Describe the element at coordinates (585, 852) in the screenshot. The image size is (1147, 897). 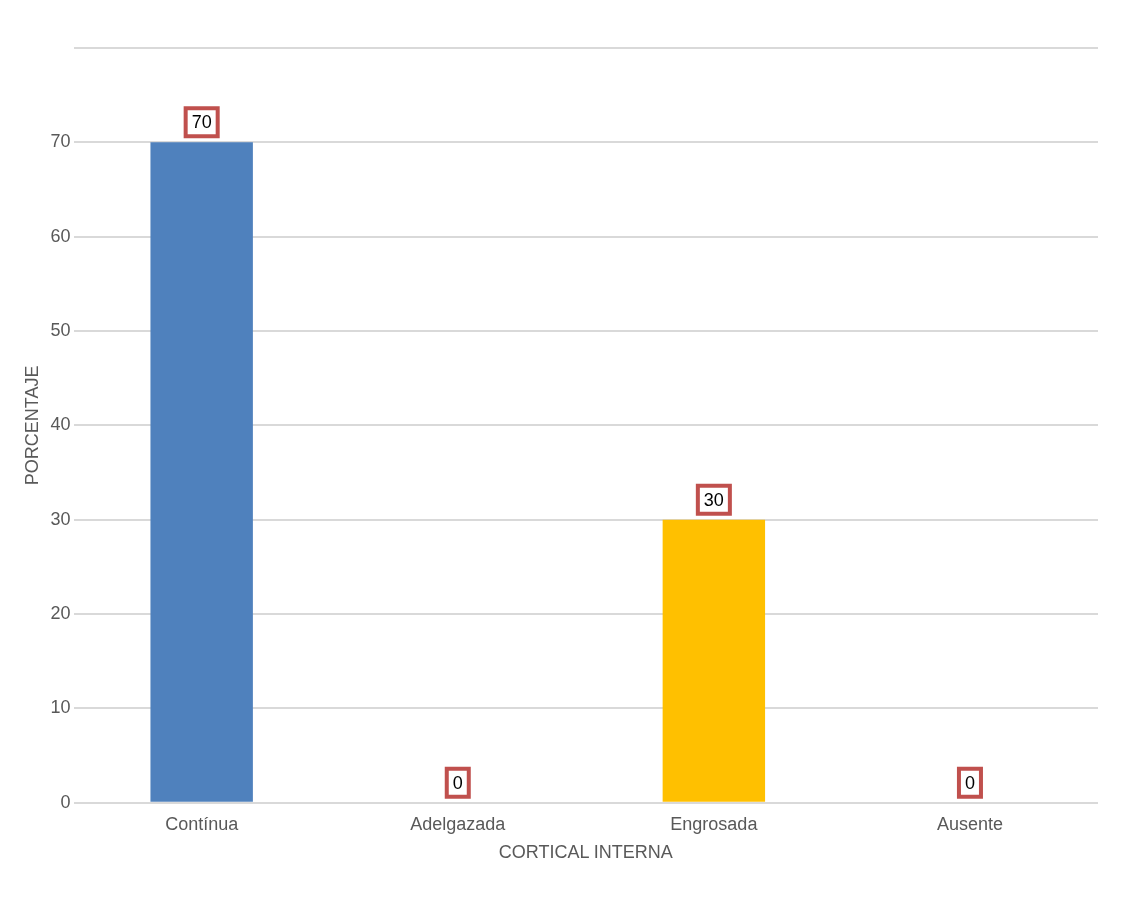
I see `x-axis-title: CORTICAL INTERNA` at that location.